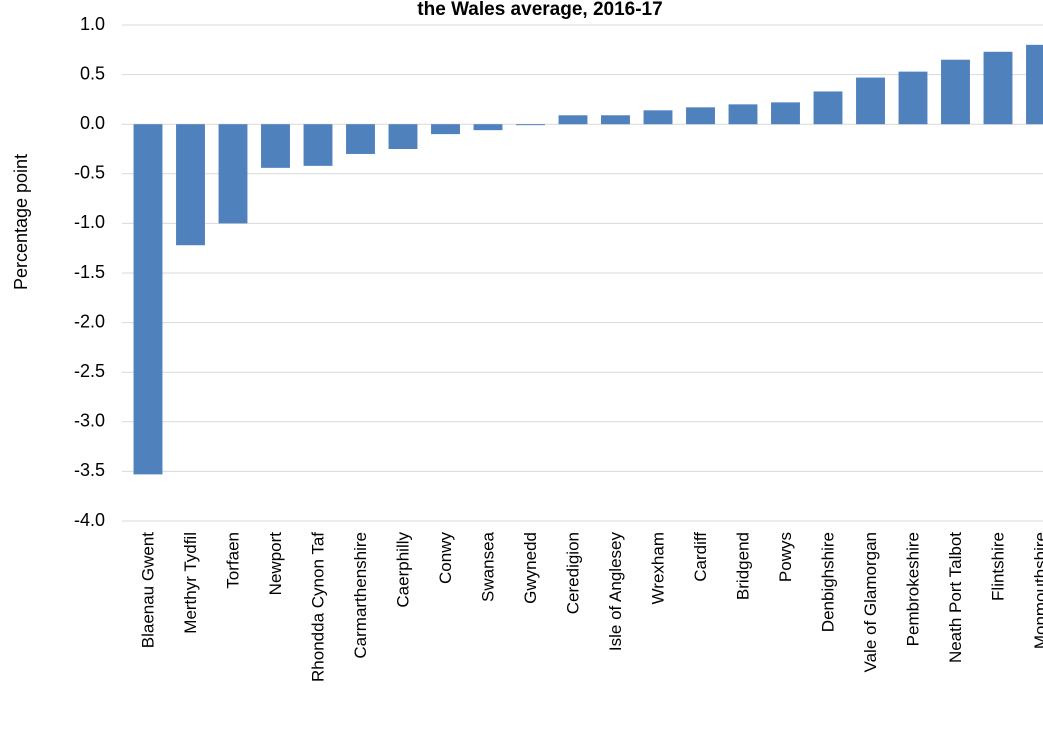 The height and width of the screenshot is (747, 1043). I want to click on y-tick-label: -0.5, so click(89, 173).